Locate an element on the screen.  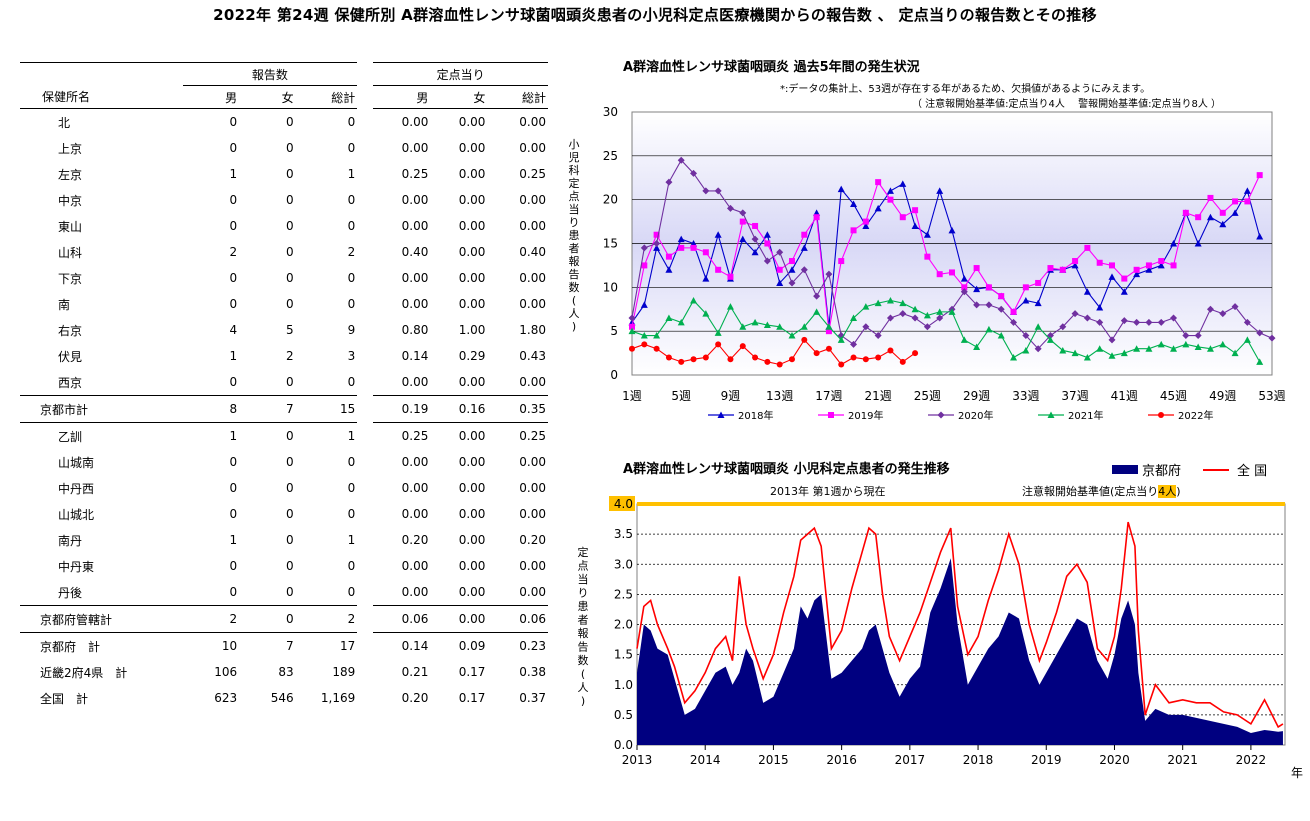
cell-total: 1 is located at coordinates (351, 174).